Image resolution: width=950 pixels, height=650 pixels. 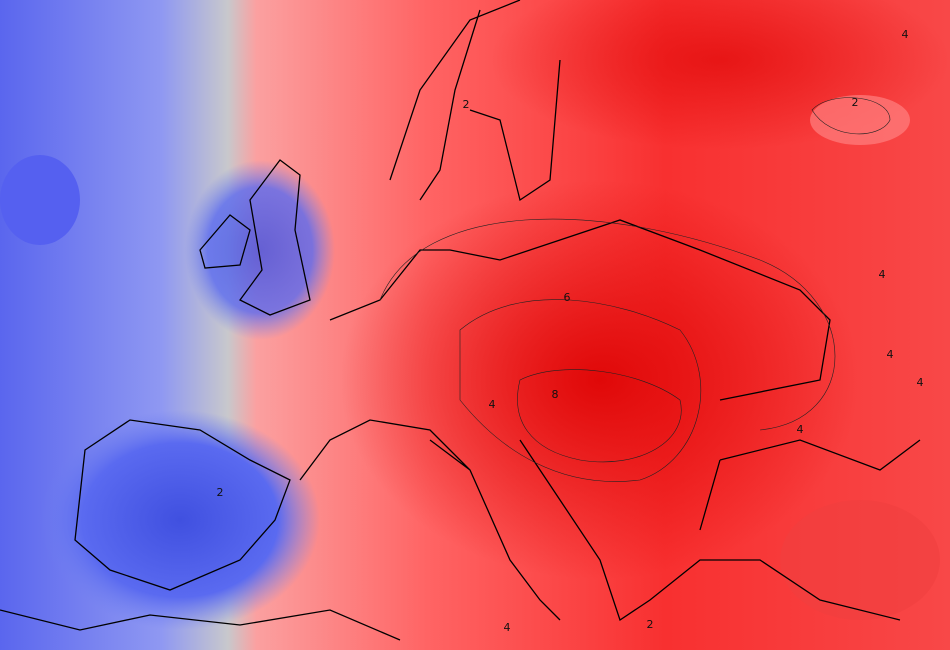 What do you see at coordinates (860, 560) in the screenshot?
I see `warm-patch` at bounding box center [860, 560].